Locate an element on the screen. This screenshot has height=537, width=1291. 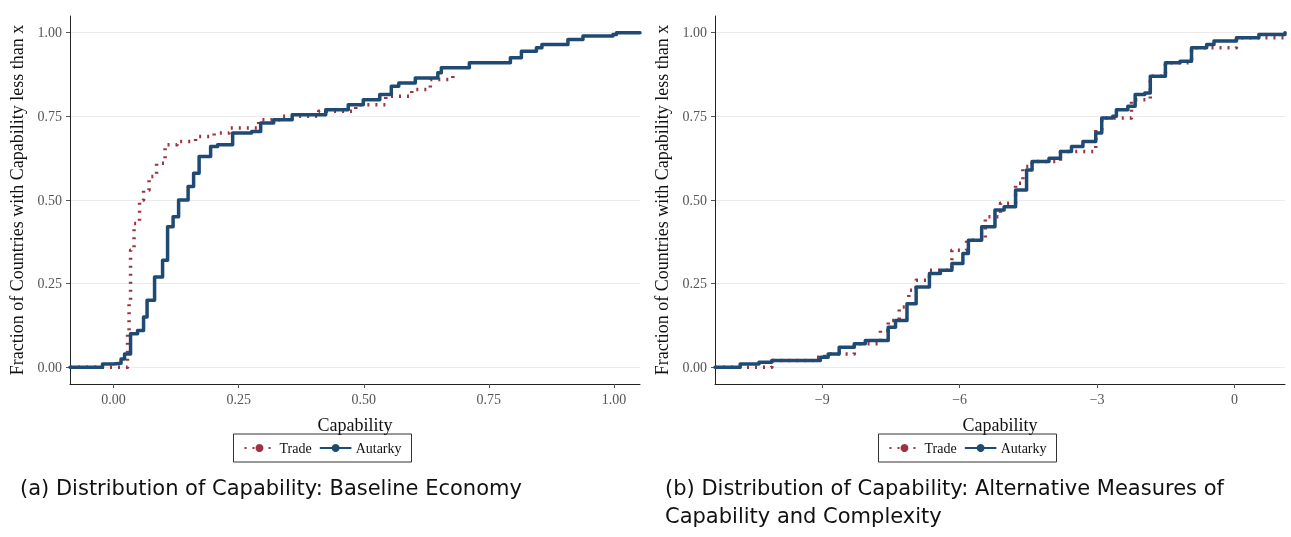
text: (a) Distribution of Capability: Baseline Economy is located at coordinates (271, 488).